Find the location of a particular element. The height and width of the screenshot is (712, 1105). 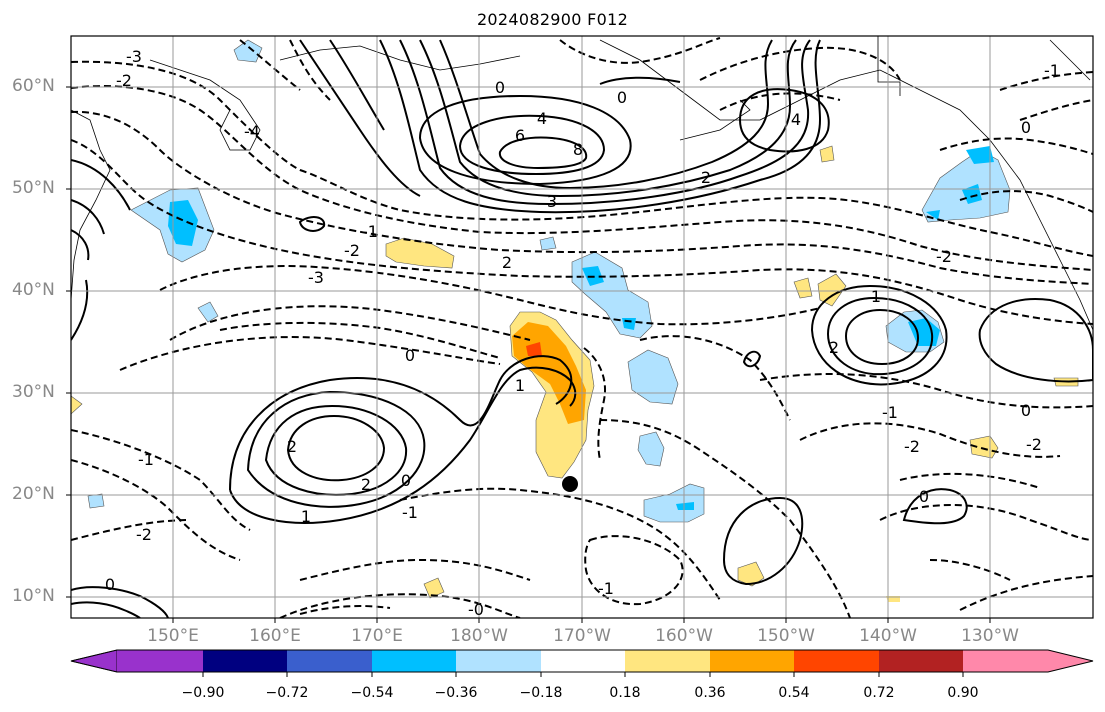

contour-label: -0 is located at coordinates (476, 609).